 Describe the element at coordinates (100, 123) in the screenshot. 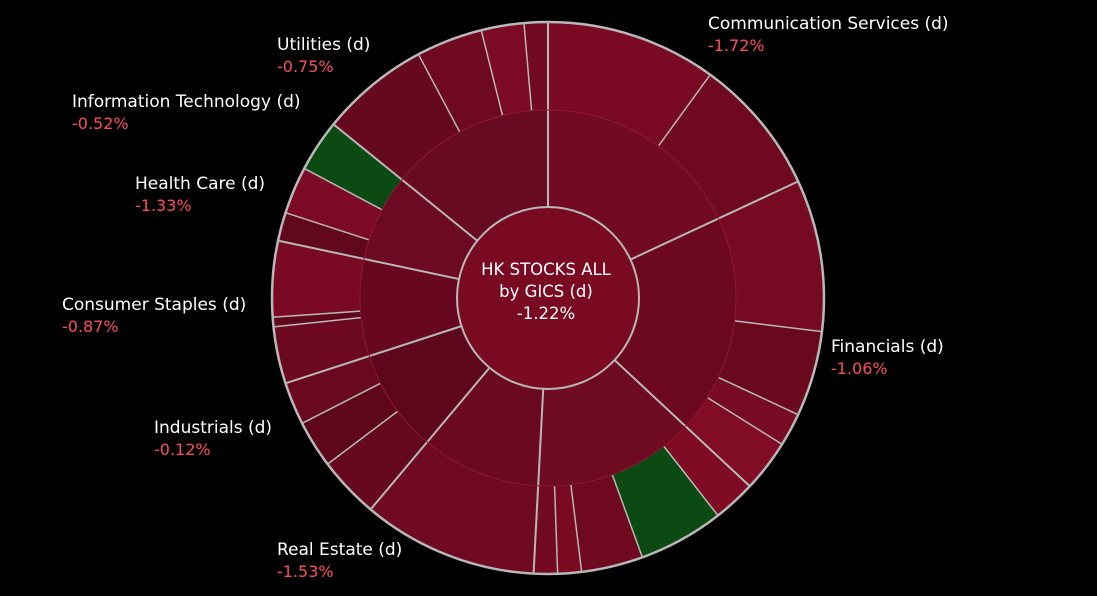

I see `sector-change: -0.52%` at that location.